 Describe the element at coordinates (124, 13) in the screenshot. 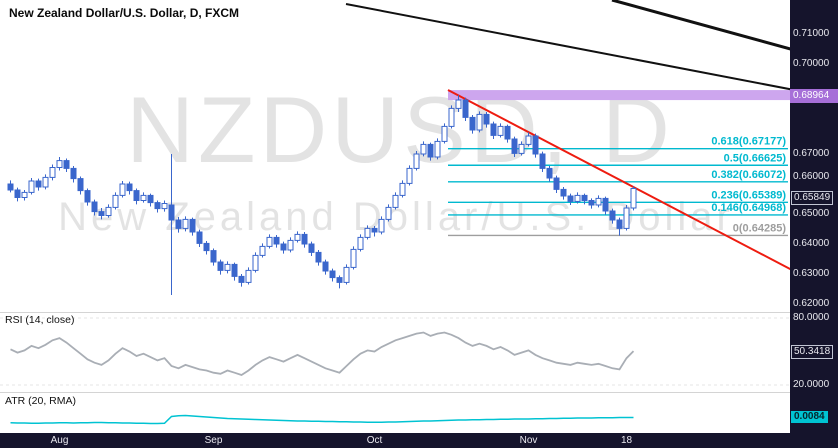

I see `chart-title: New Zealand Dollar/U.S. Dollar, D, FXCM` at that location.